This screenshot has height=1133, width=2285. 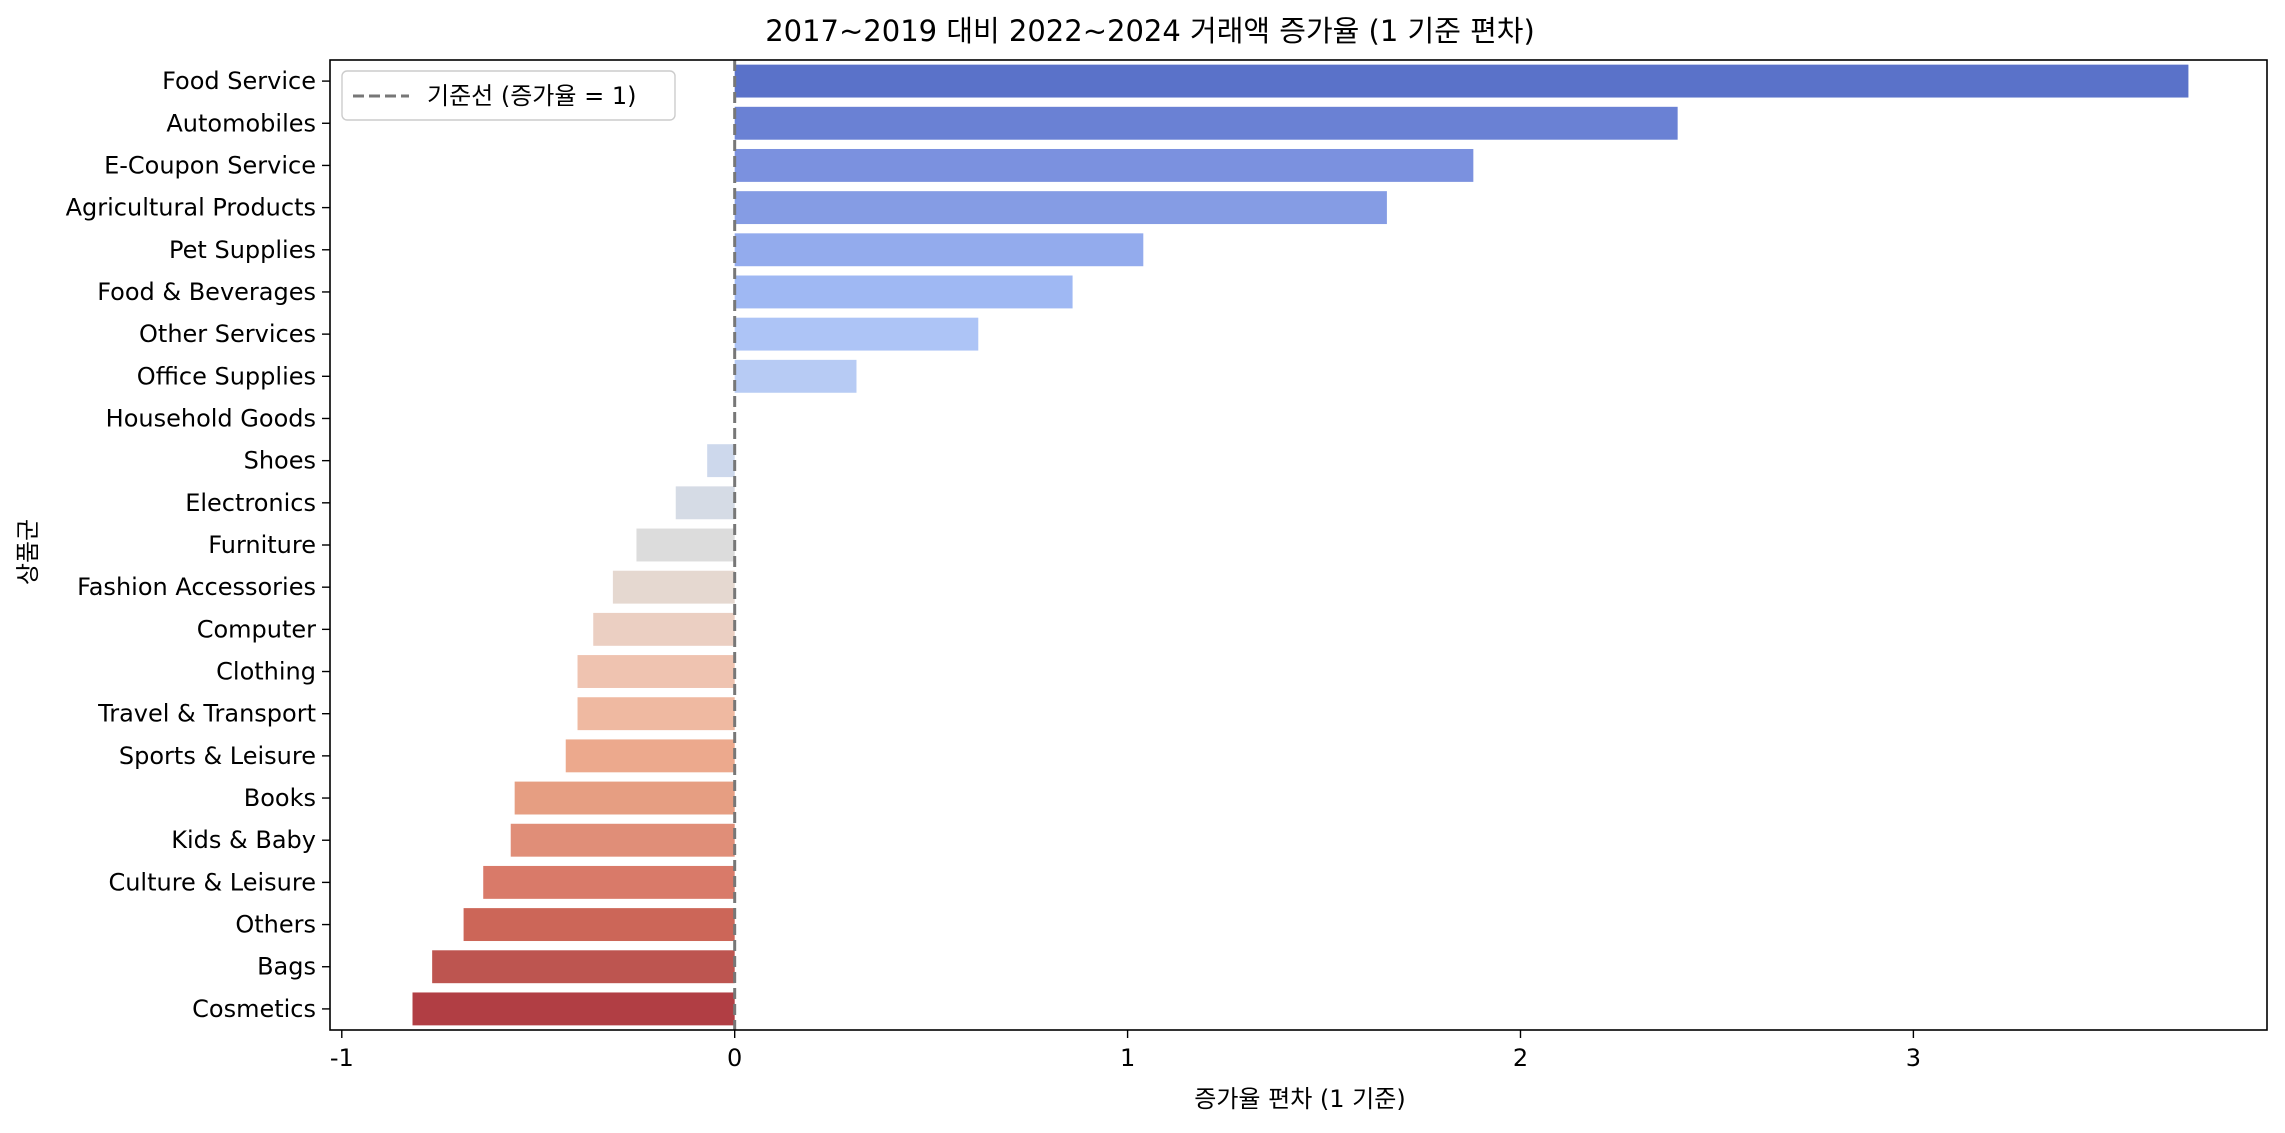 I want to click on y-tick-label: Culture & Leisure, so click(x=212, y=882).